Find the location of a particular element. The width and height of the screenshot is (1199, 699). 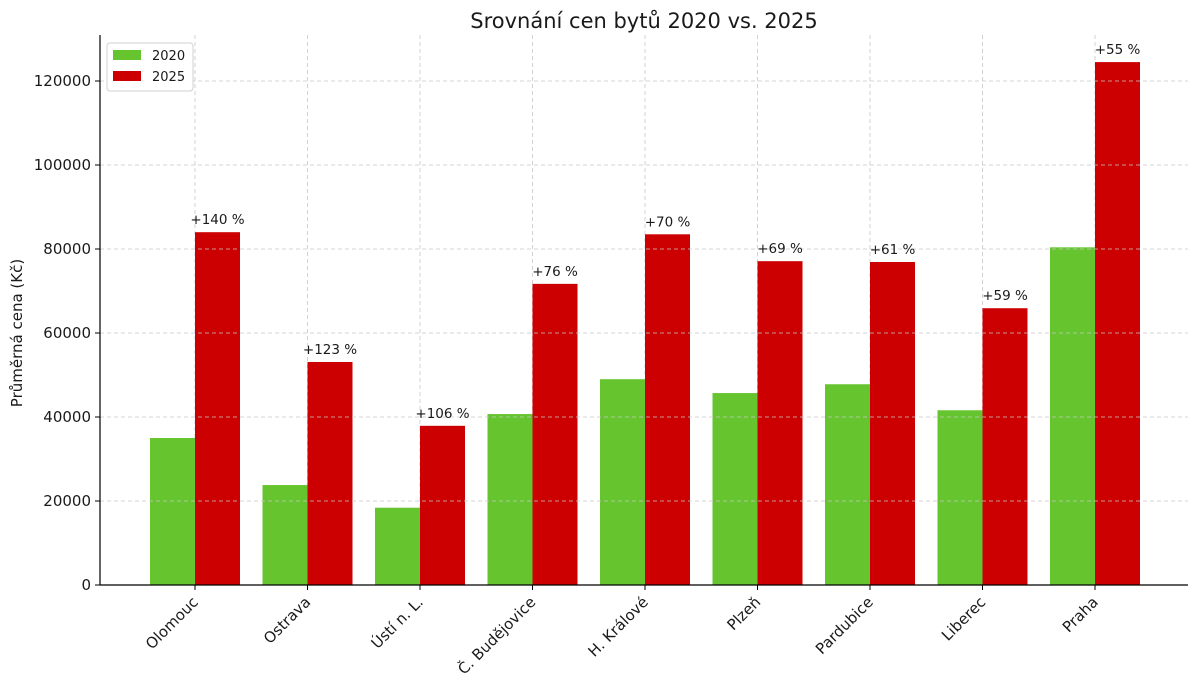

y-tick-label: 100000 is located at coordinates (62, 165).